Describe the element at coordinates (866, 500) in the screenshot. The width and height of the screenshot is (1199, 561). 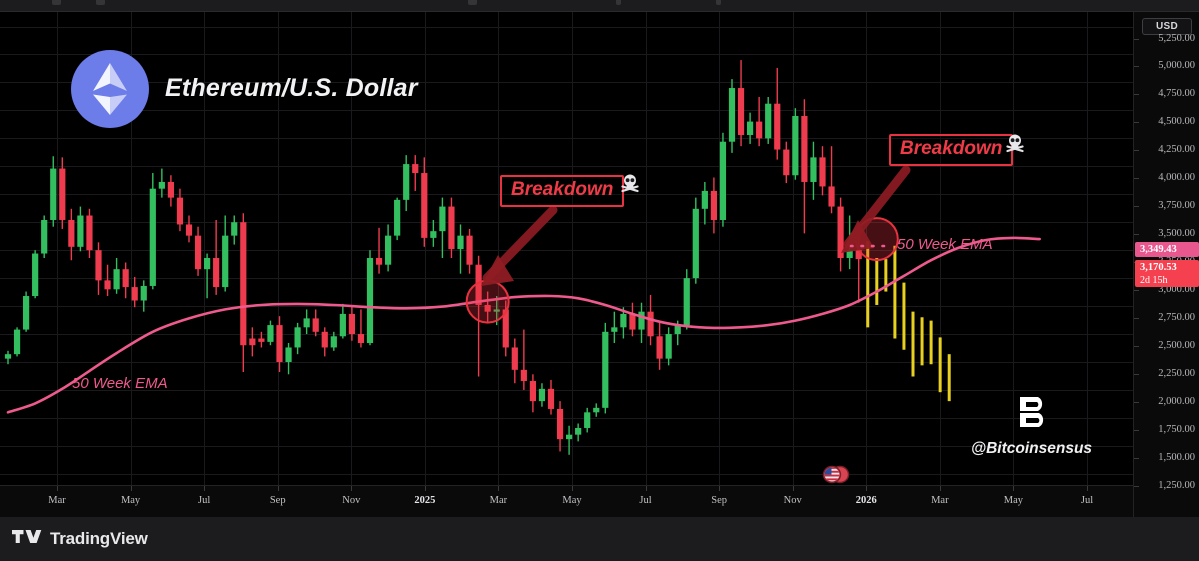
I see `time-tick-label: 2026` at that location.